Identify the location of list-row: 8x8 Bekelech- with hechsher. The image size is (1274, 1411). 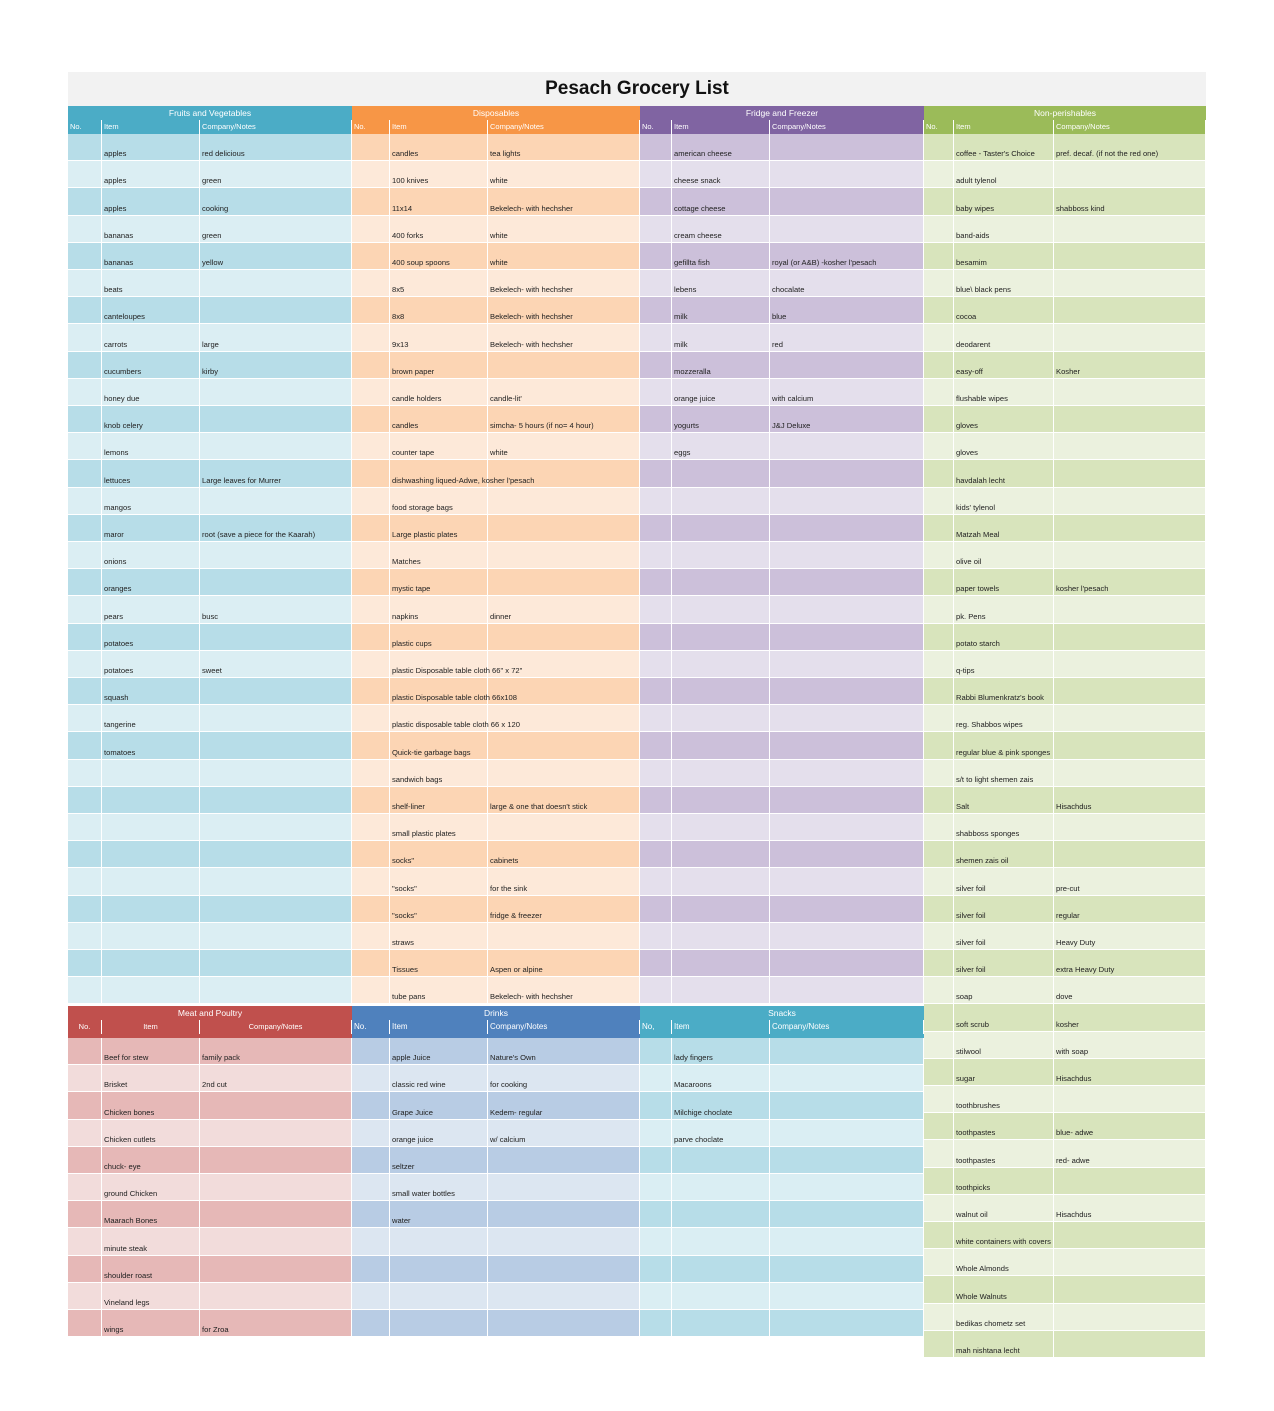
(496, 311).